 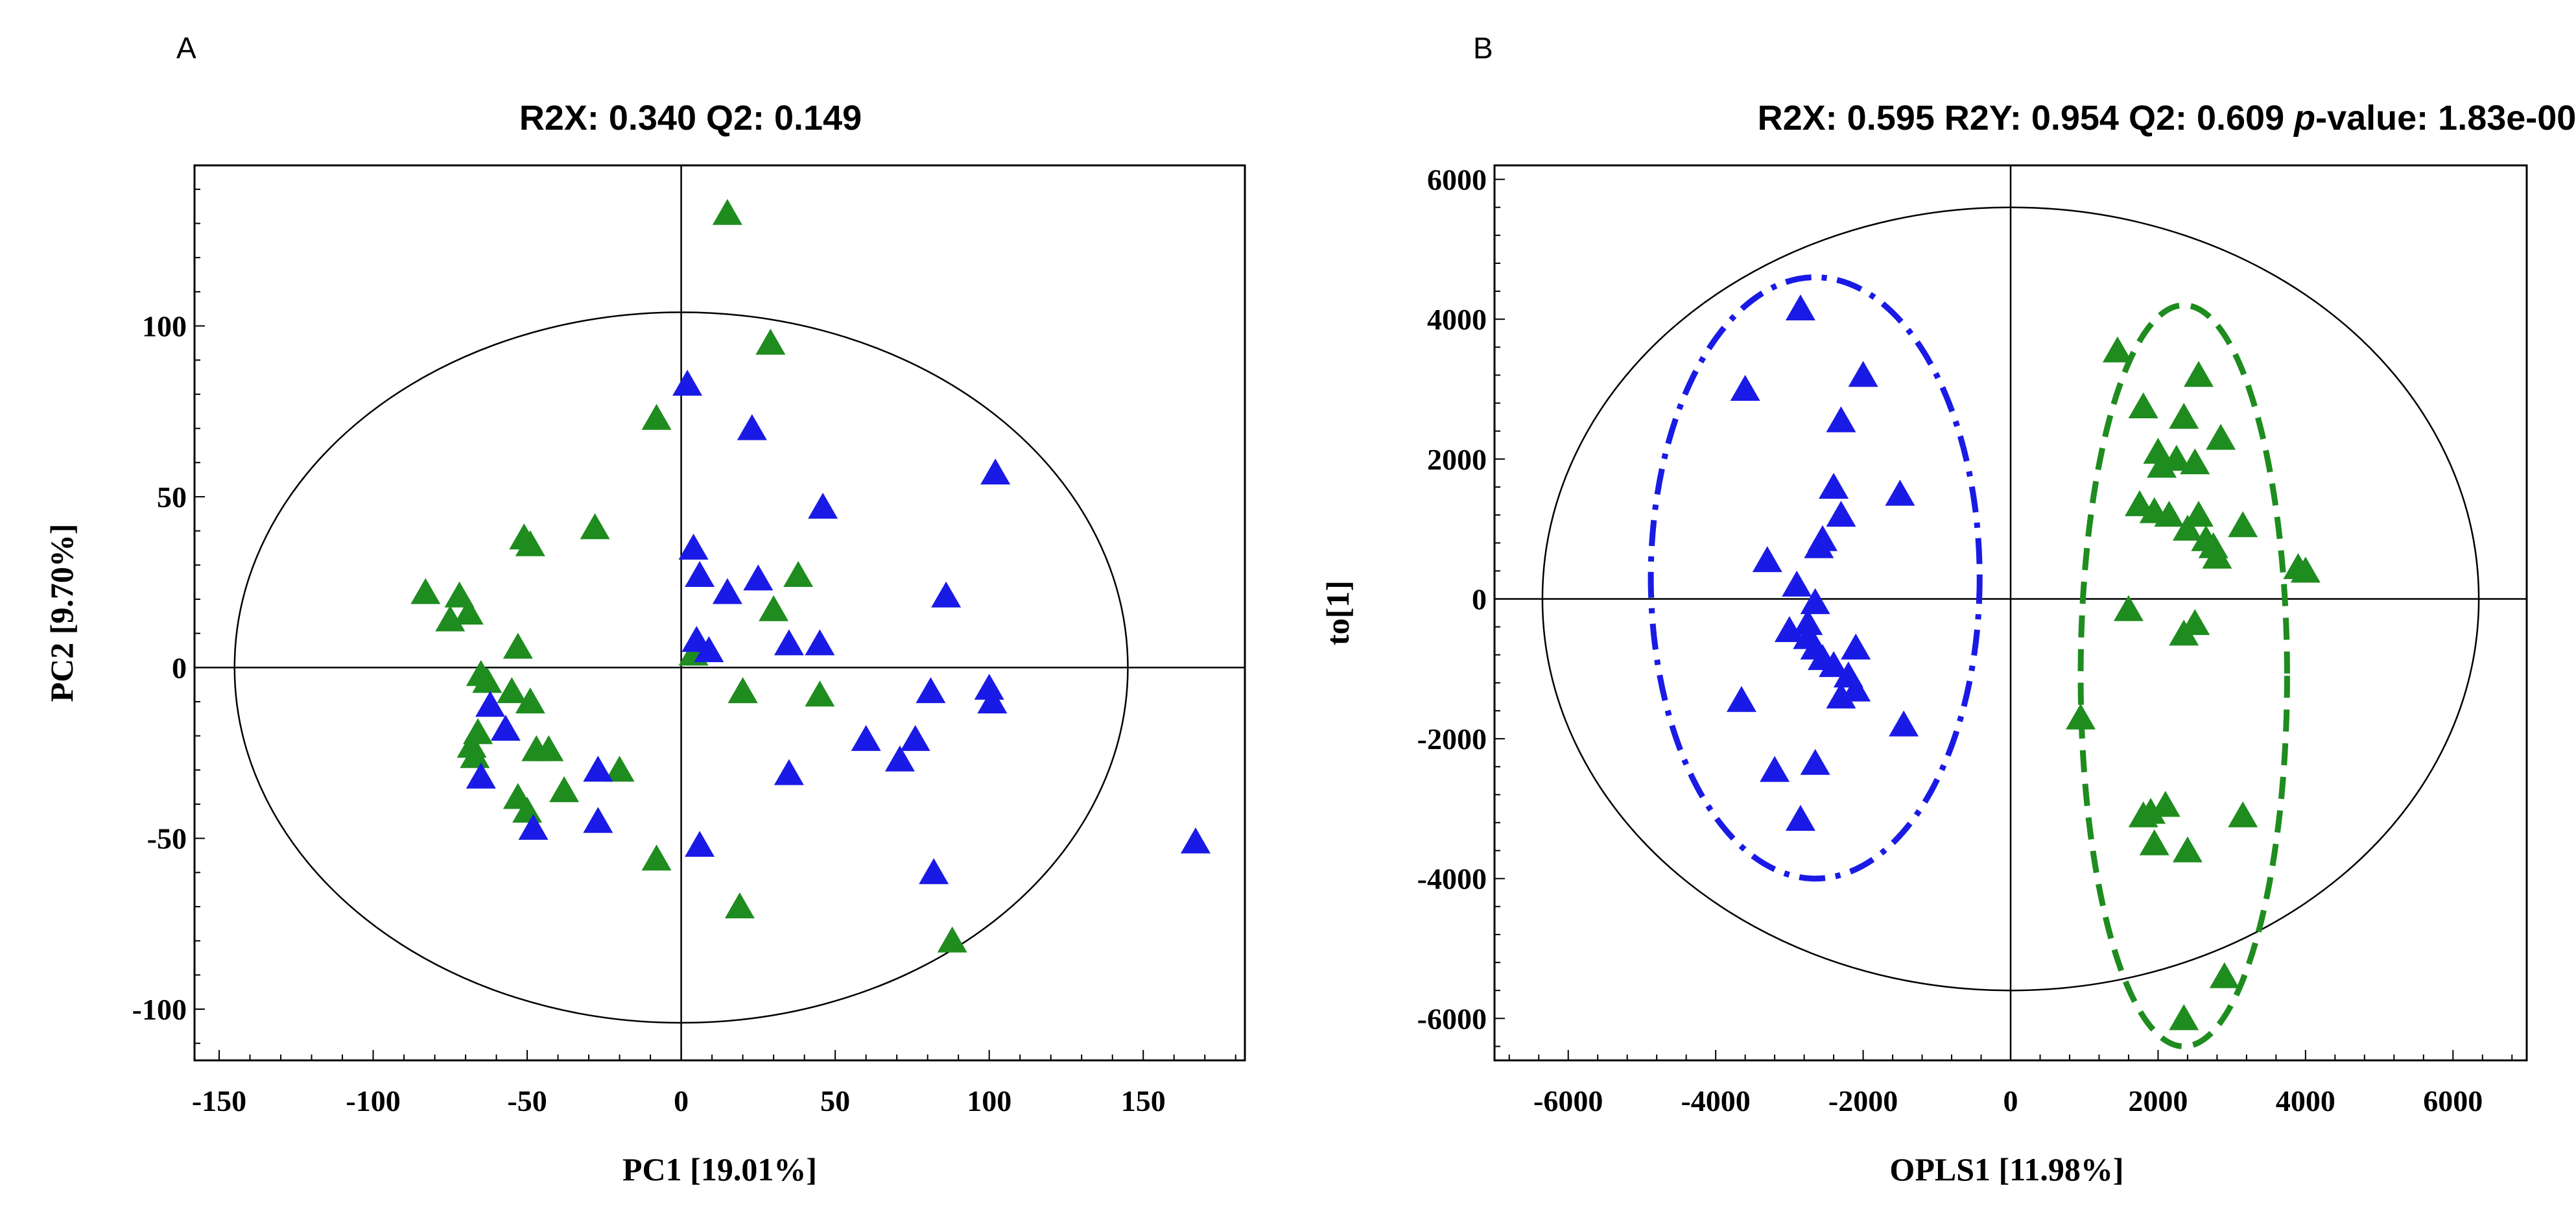 What do you see at coordinates (61, 613) in the screenshot?
I see `panel-a-y-axis-label: PC2 [9.70%]` at bounding box center [61, 613].